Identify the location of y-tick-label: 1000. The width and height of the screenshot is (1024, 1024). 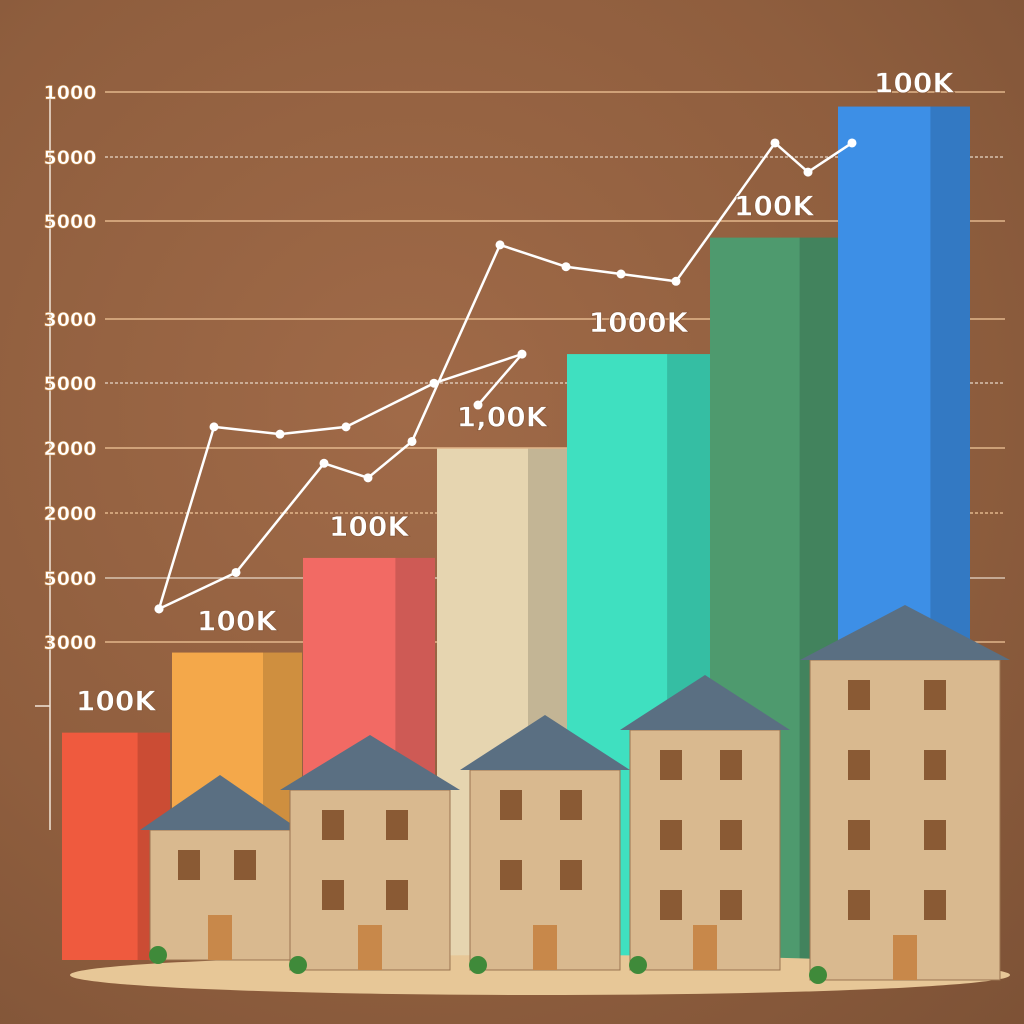
(70, 93).